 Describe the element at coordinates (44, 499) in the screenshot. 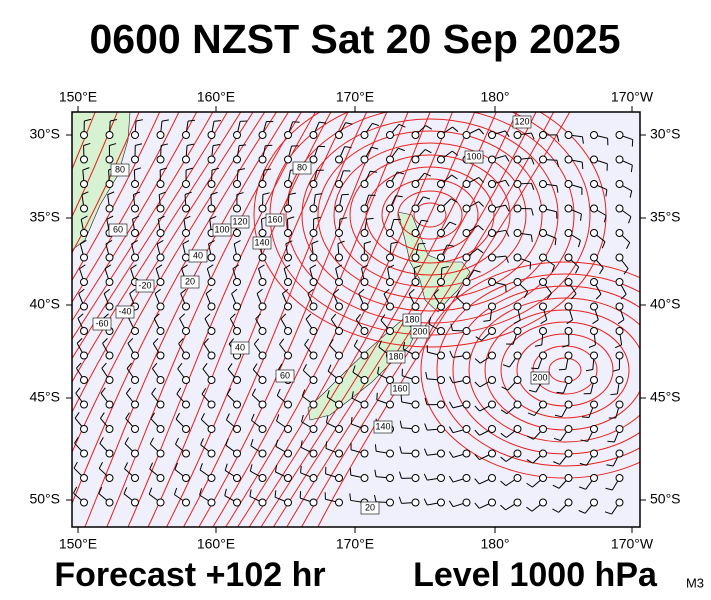

I see `lat-label-left: 50°S` at that location.